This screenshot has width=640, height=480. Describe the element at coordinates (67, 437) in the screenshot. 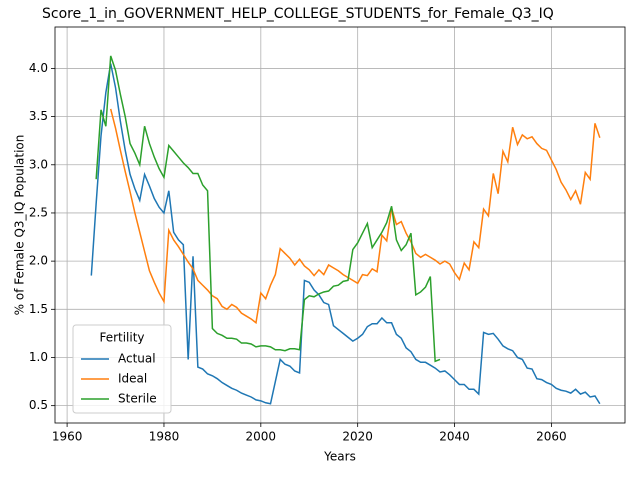

I see `x-tick-label: 1960` at that location.